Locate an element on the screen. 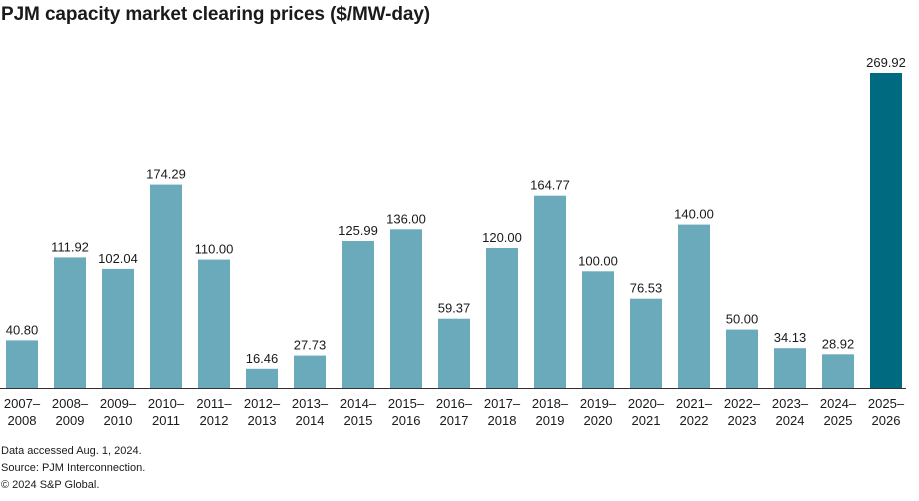  x-tick-label: 2025– 2026 is located at coordinates (886, 412).